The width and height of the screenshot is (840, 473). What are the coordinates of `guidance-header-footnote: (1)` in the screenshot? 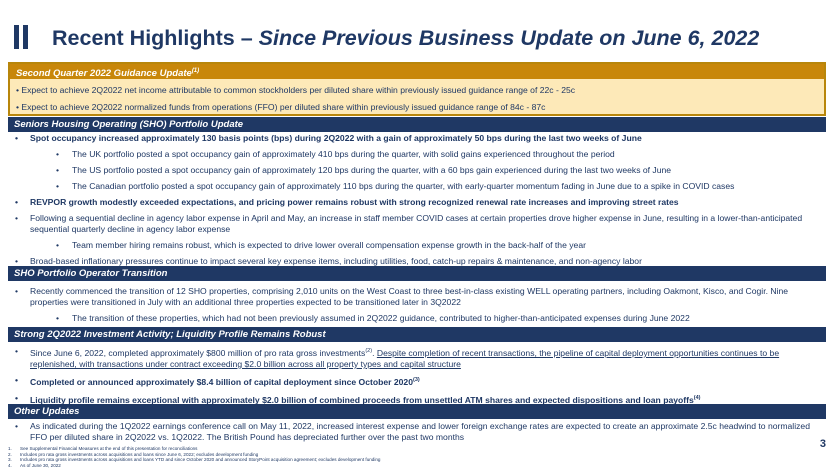 It's located at (195, 71).